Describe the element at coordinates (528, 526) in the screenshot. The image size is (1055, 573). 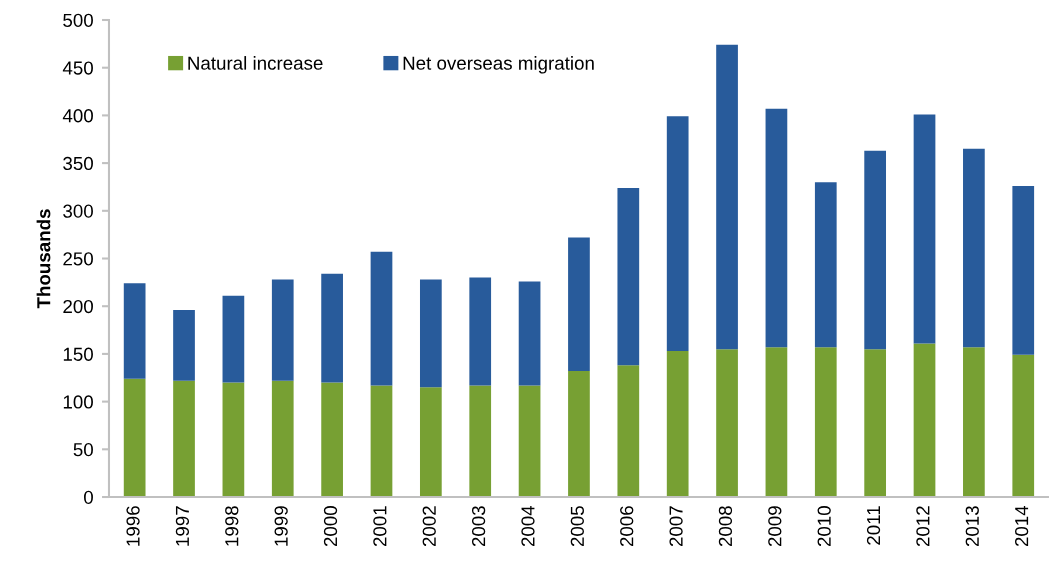
I see `x-tick-label: 2004` at that location.